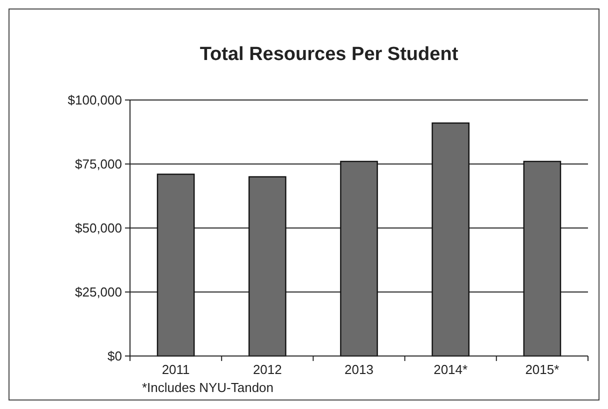 The height and width of the screenshot is (409, 608). Describe the element at coordinates (176, 369) in the screenshot. I see `x-tick-label: 2011` at that location.